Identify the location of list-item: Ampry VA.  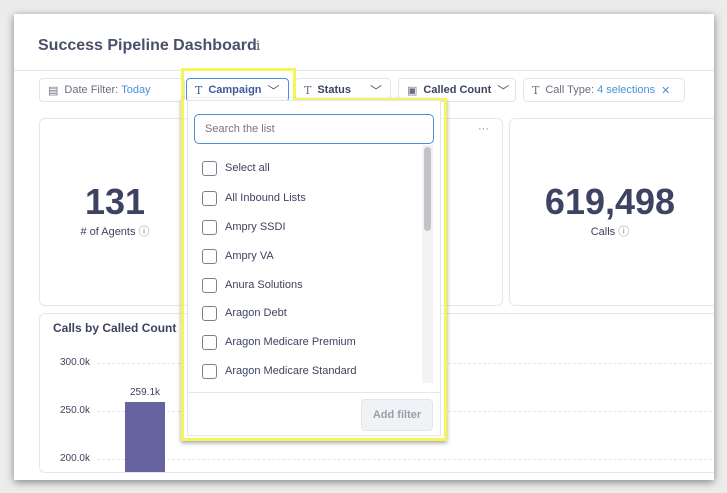
(238, 256).